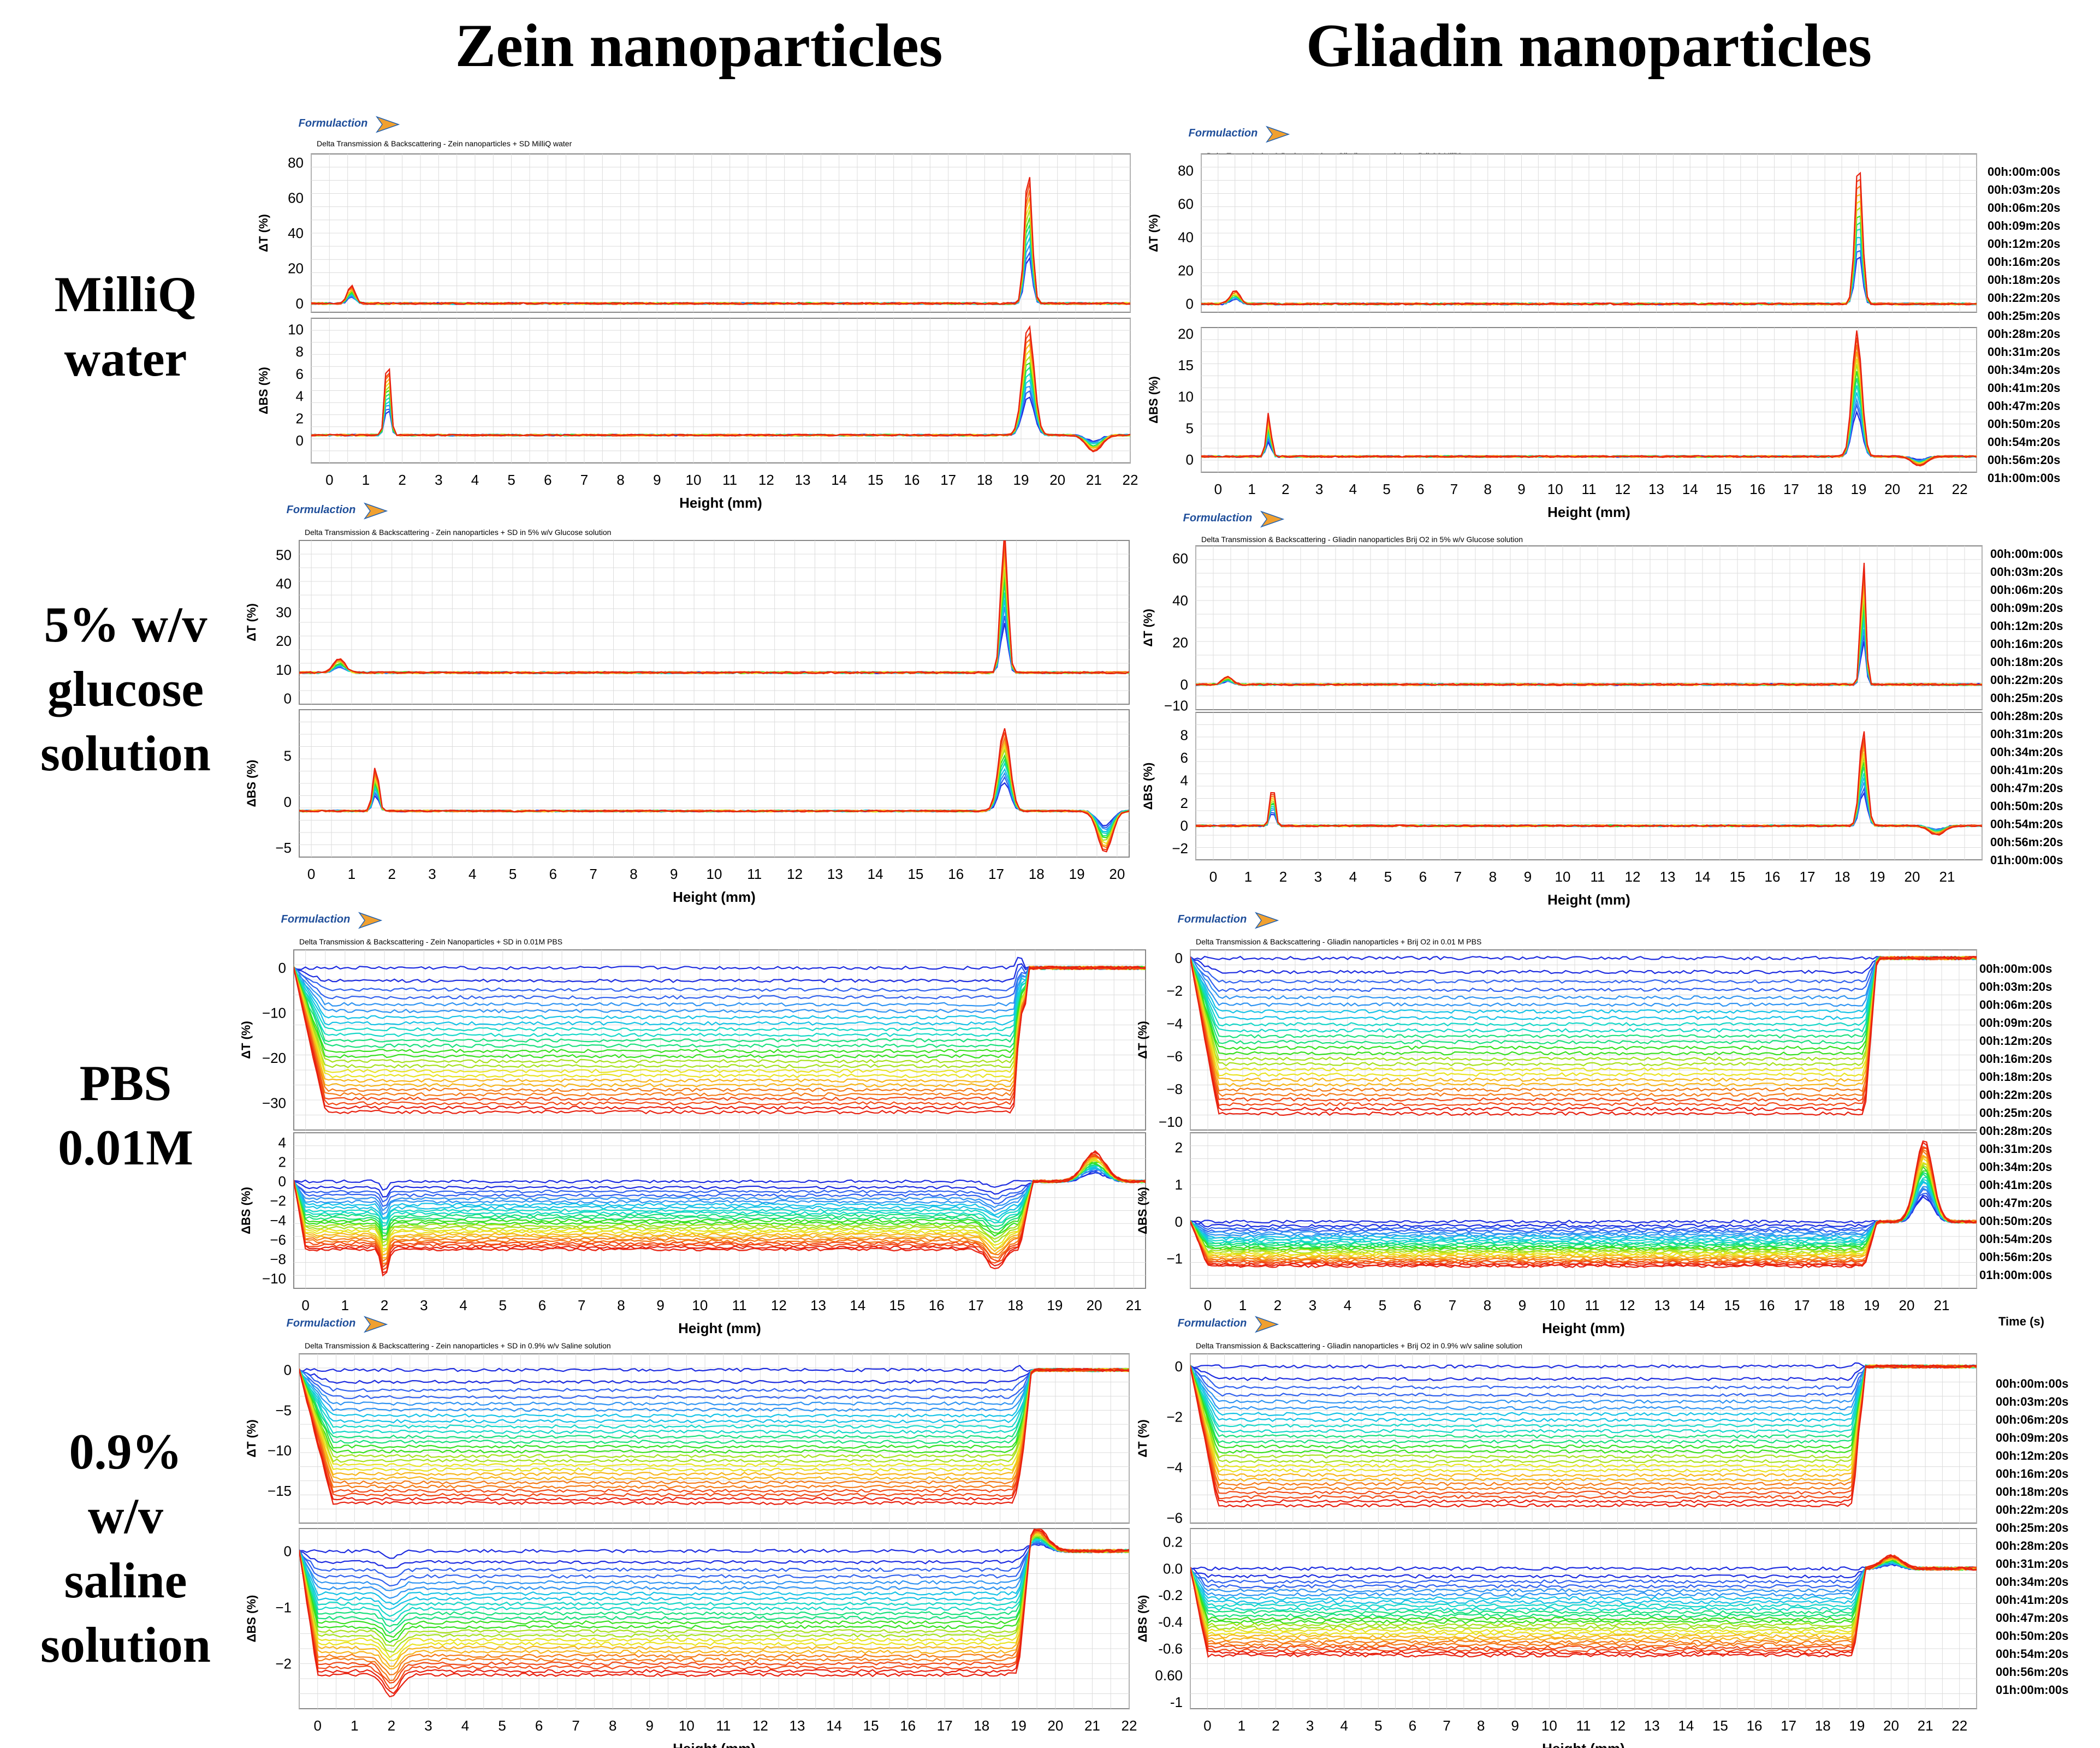 This screenshot has width=2100, height=1748. I want to click on y-tick-label: −4, so click(1174, 1467).